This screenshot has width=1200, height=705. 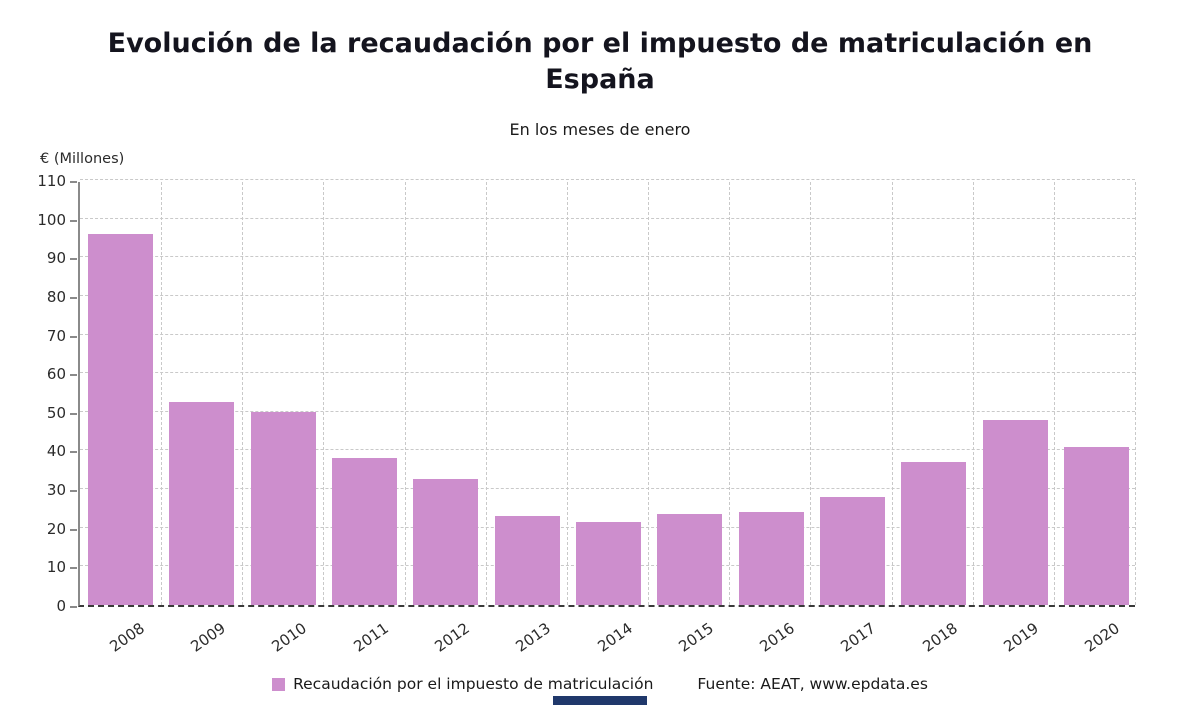 I want to click on bar-2011, so click(x=365, y=531).